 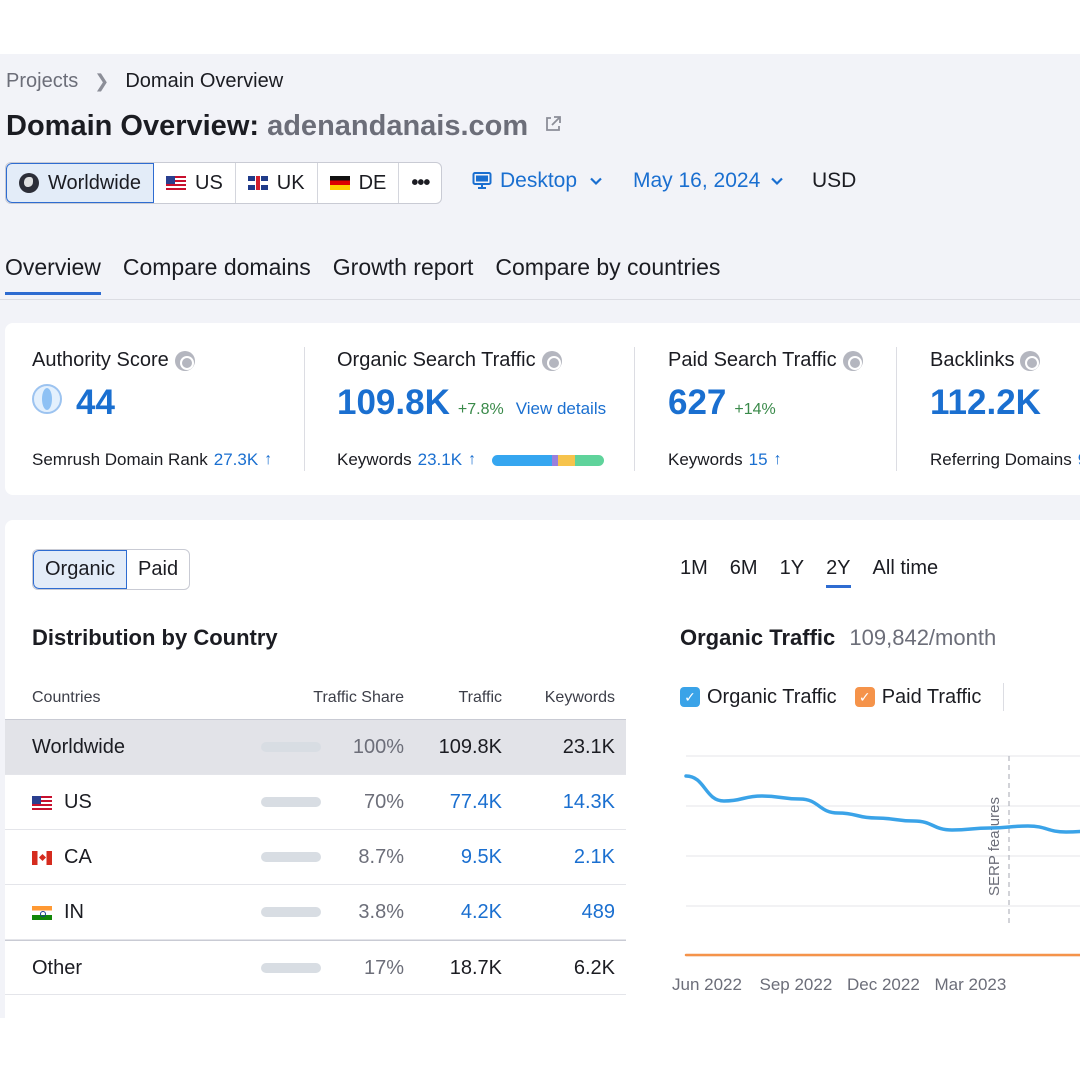 I want to click on paid-traffic-value: 627, so click(x=697, y=402).